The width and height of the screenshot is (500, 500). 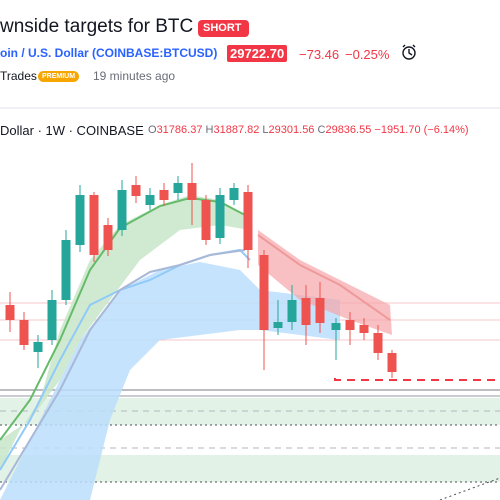 I want to click on target-line, so click(x=417, y=379).